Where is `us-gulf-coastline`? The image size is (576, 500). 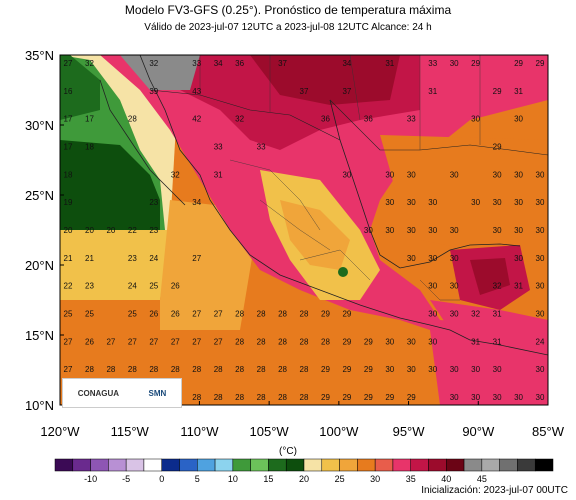 us-gulf-coastline is located at coordinates (438, 127).